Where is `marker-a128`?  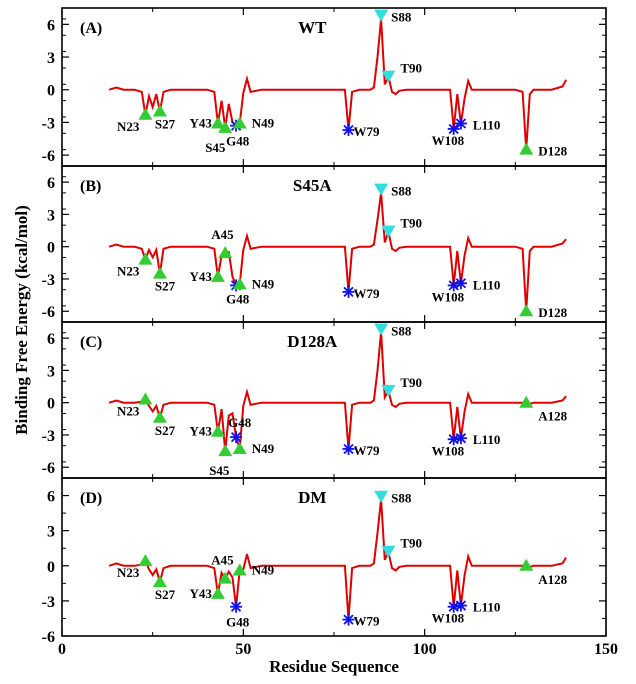 marker-a128 is located at coordinates (526, 401).